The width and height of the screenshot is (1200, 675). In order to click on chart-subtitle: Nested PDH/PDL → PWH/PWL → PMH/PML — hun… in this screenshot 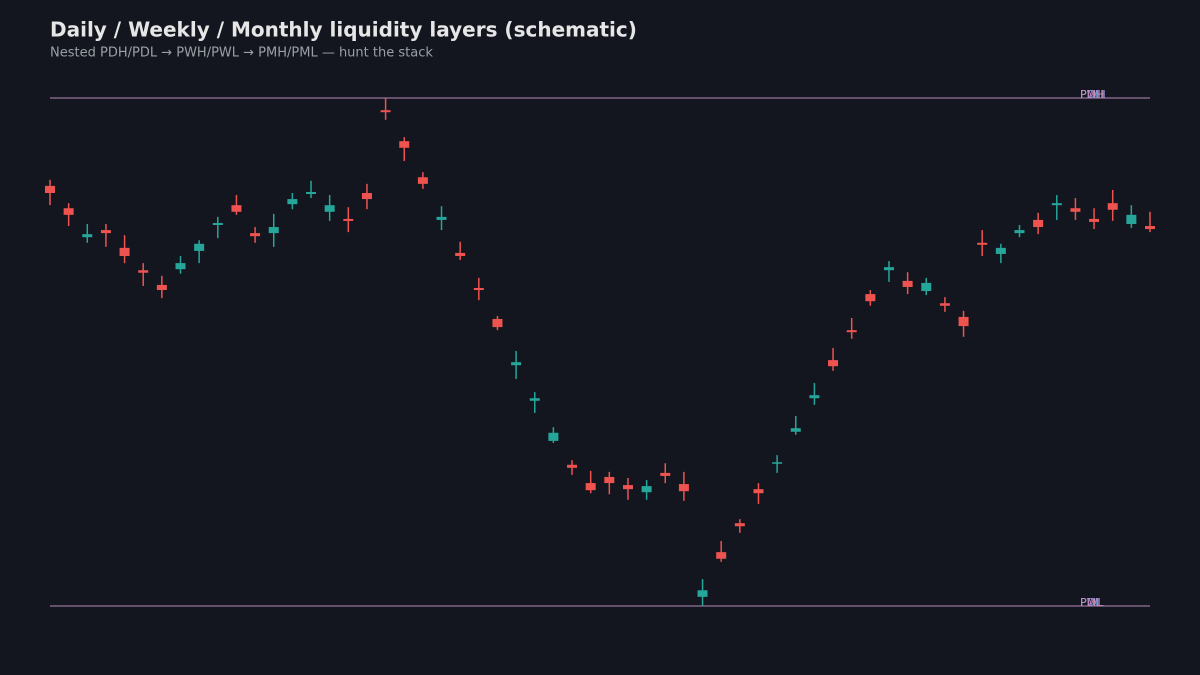, I will do `click(241, 53)`.